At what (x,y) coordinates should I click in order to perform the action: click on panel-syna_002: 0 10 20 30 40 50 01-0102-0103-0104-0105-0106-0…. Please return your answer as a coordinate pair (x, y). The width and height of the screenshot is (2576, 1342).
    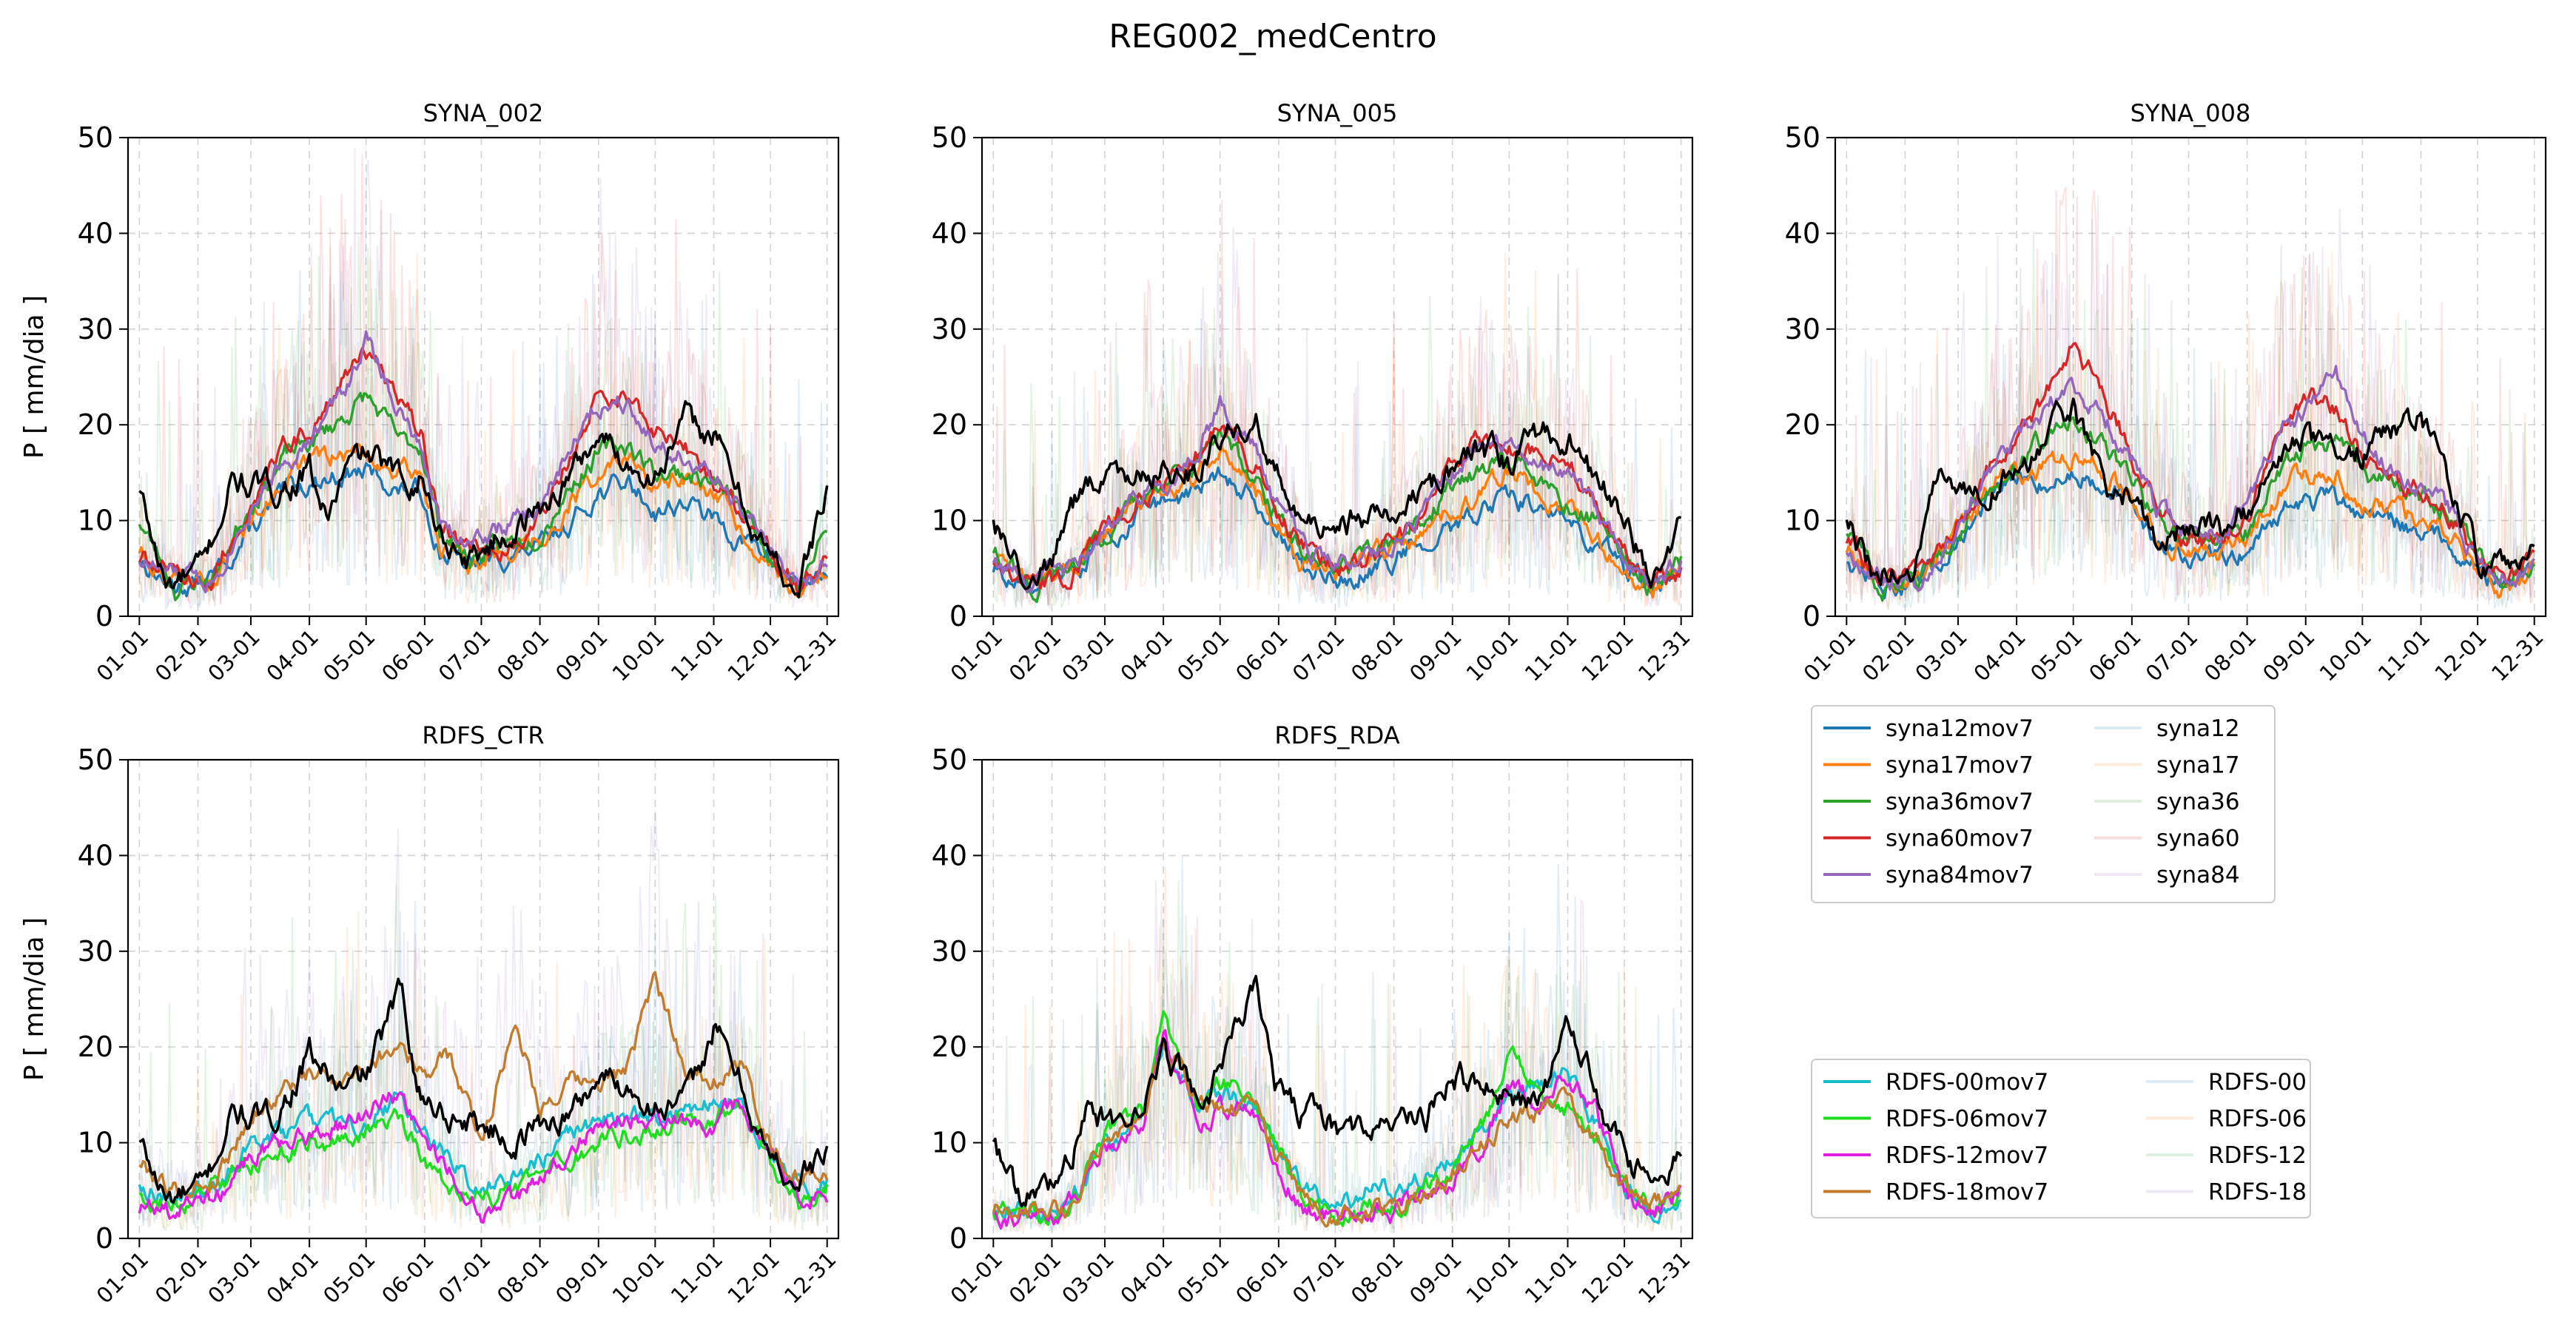
    Looking at the image, I should click on (430, 393).